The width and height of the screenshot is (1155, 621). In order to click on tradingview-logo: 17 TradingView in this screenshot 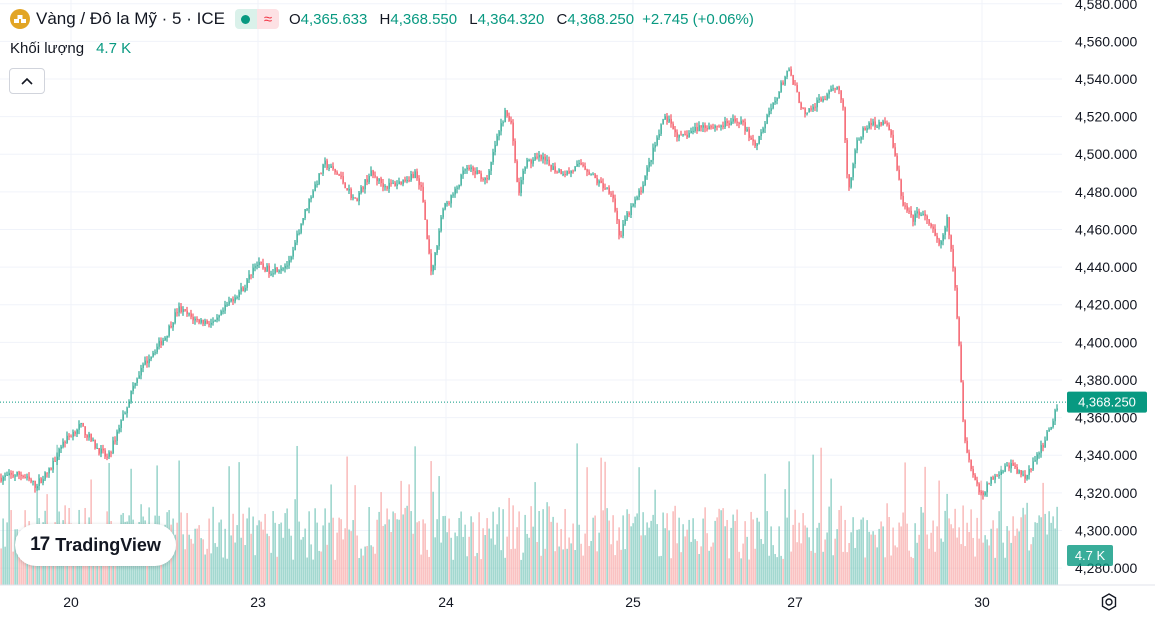, I will do `click(95, 545)`.